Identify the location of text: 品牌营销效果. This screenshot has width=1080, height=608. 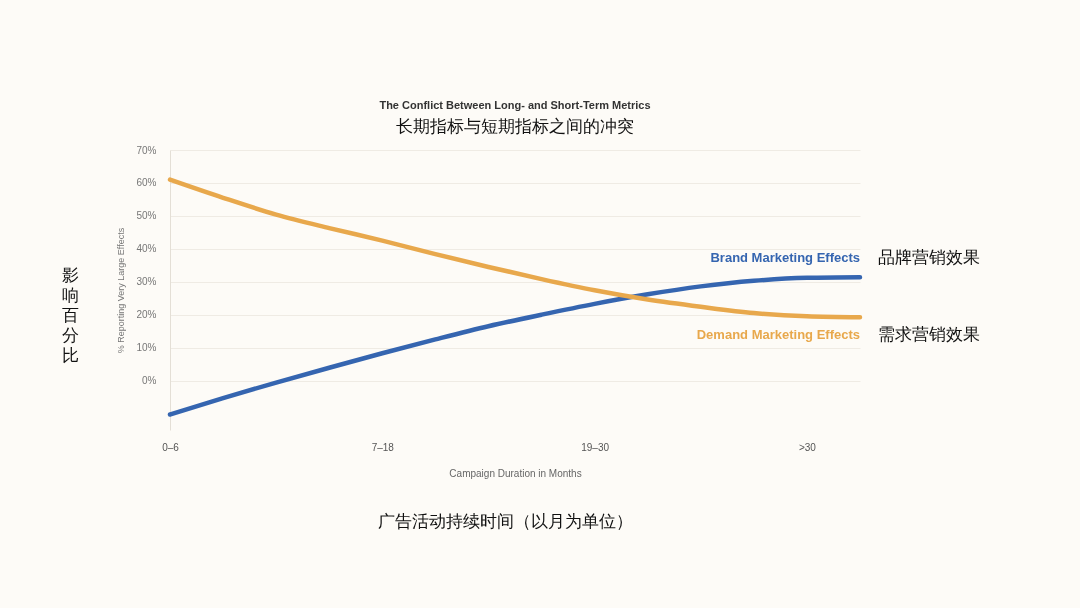
(929, 258).